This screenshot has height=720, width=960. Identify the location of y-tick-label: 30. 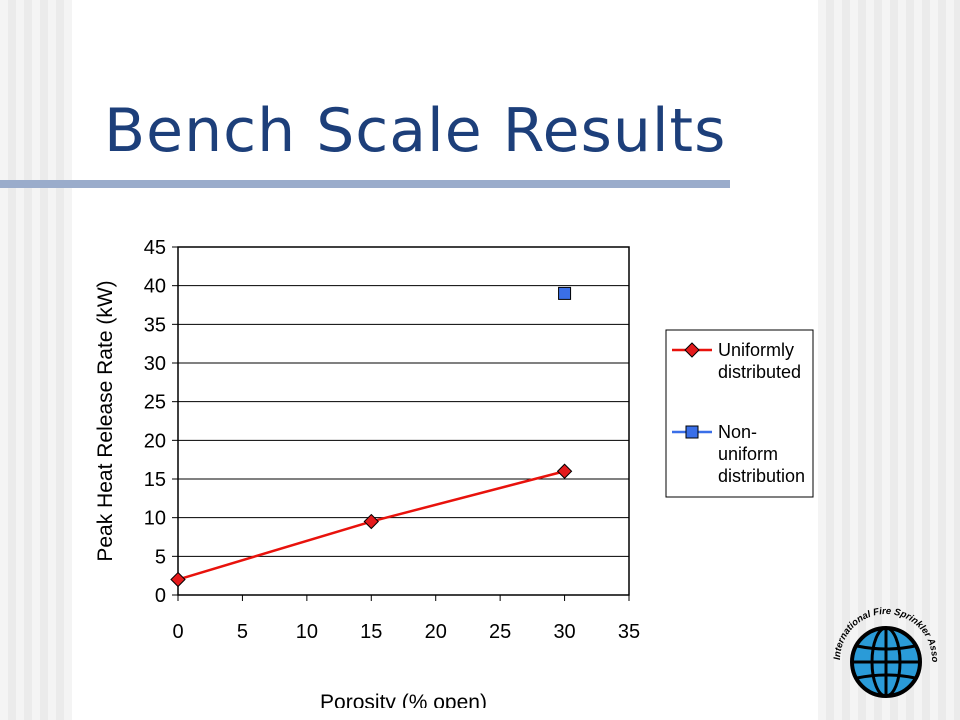
(155, 364).